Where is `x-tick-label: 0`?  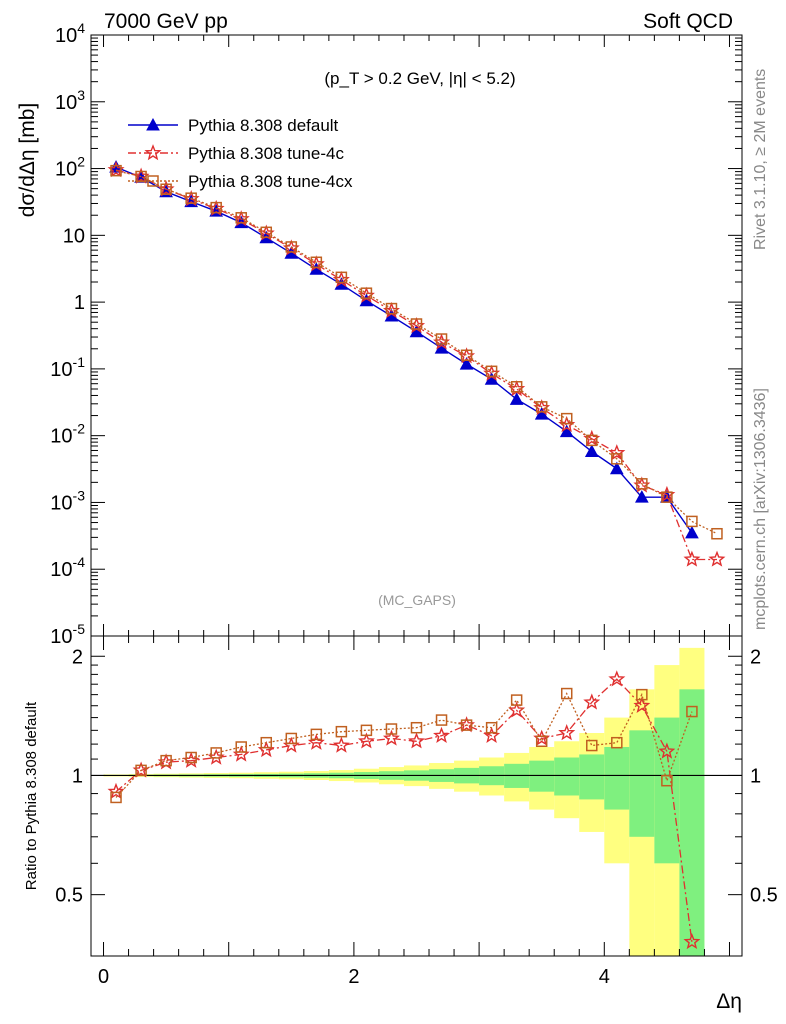
x-tick-label: 0 is located at coordinates (103, 977).